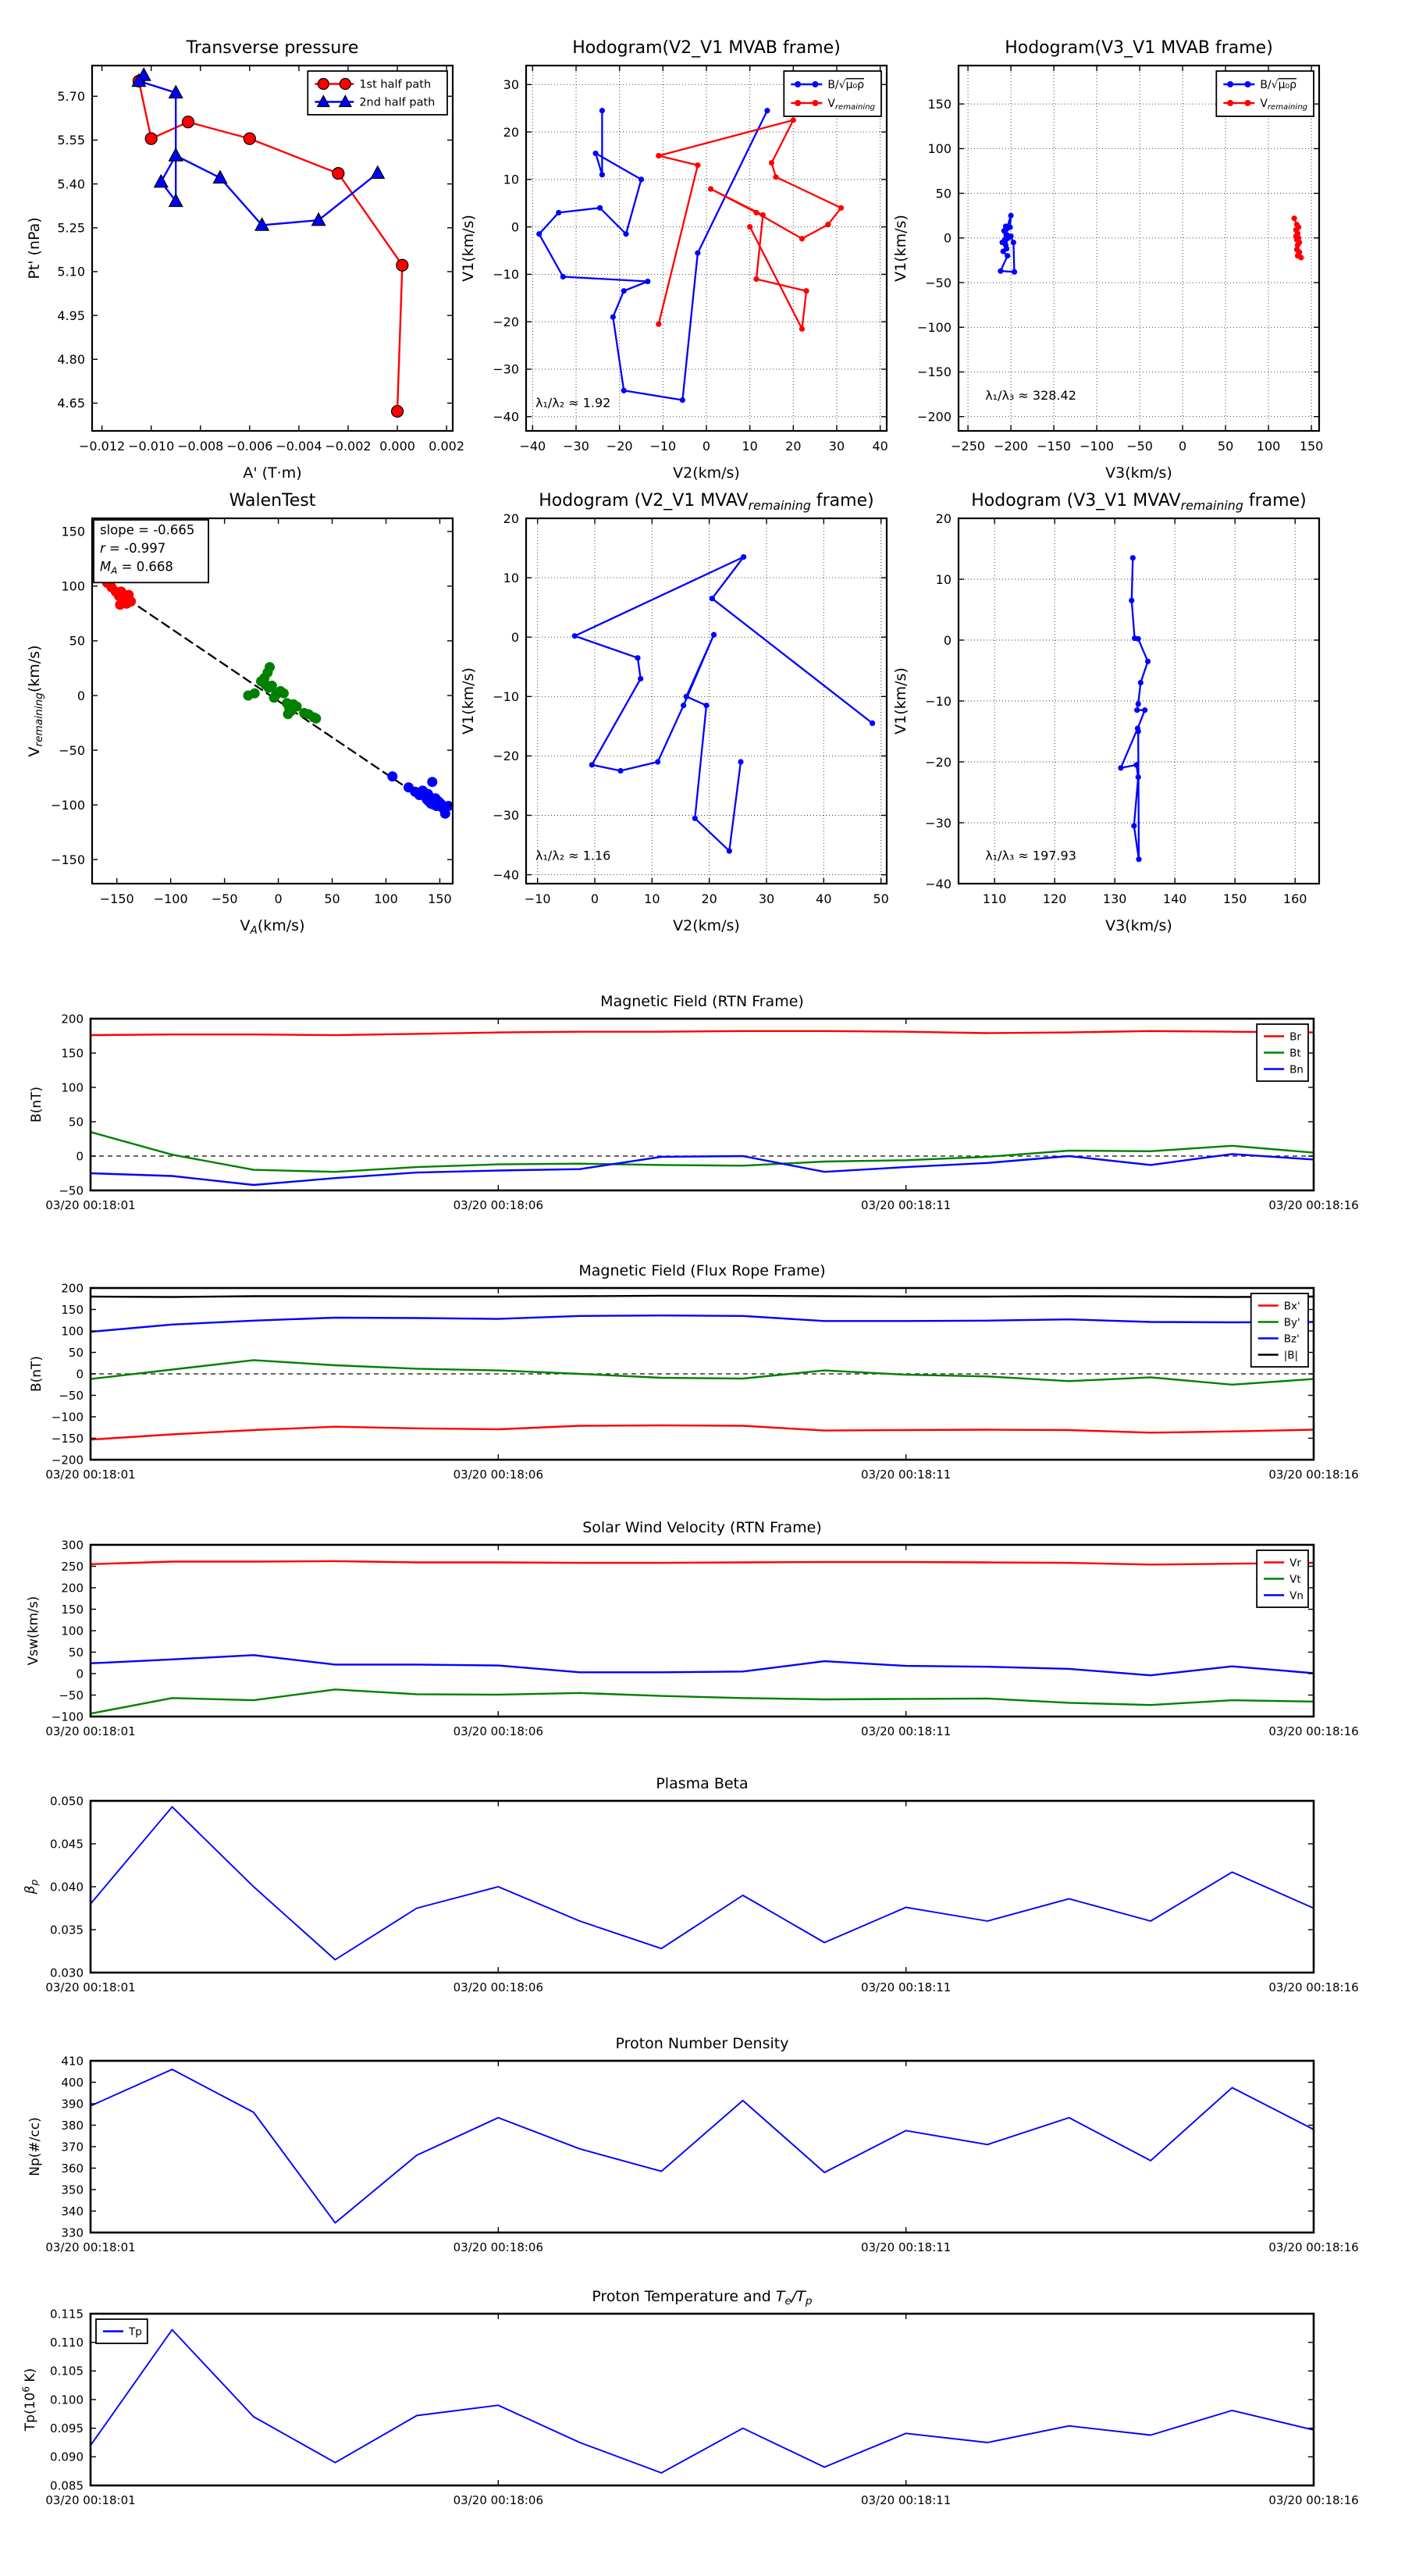  What do you see at coordinates (67, 1887) in the screenshot?
I see `y-tick-label: 0.040` at bounding box center [67, 1887].